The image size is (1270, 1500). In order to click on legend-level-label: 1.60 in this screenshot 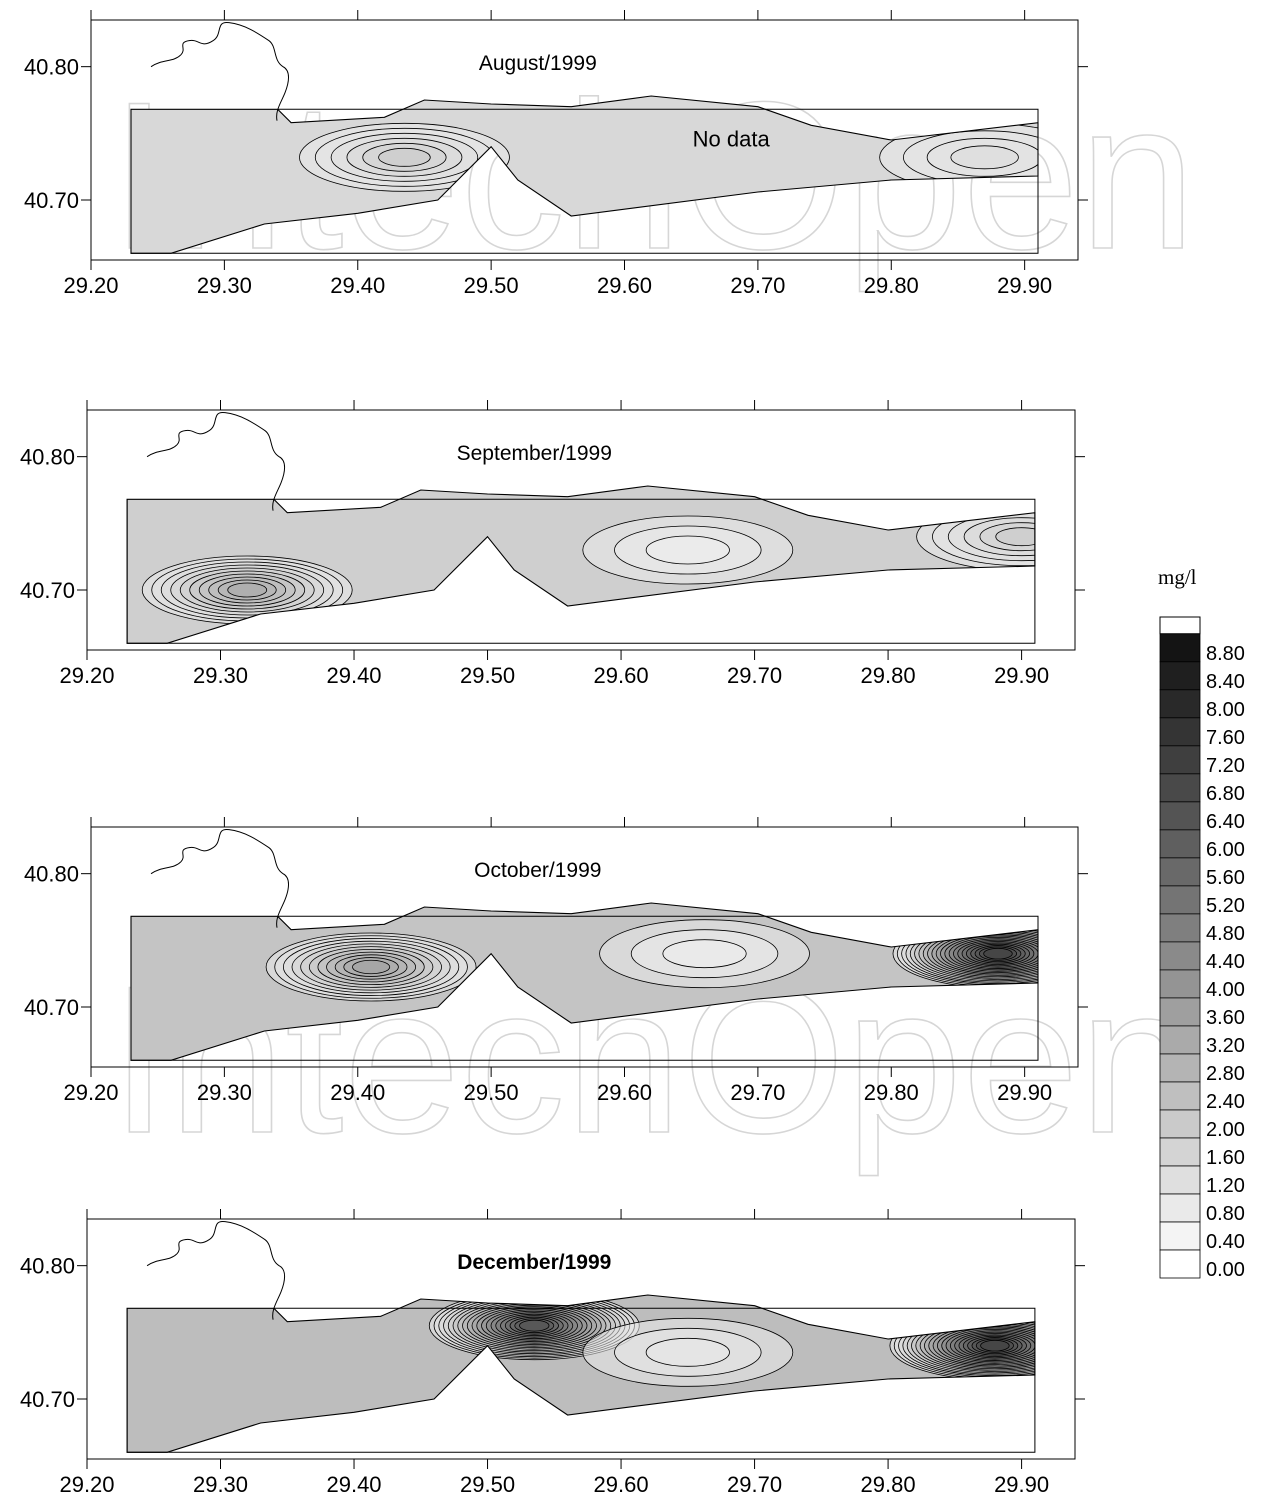, I will do `click(1225, 1158)`.